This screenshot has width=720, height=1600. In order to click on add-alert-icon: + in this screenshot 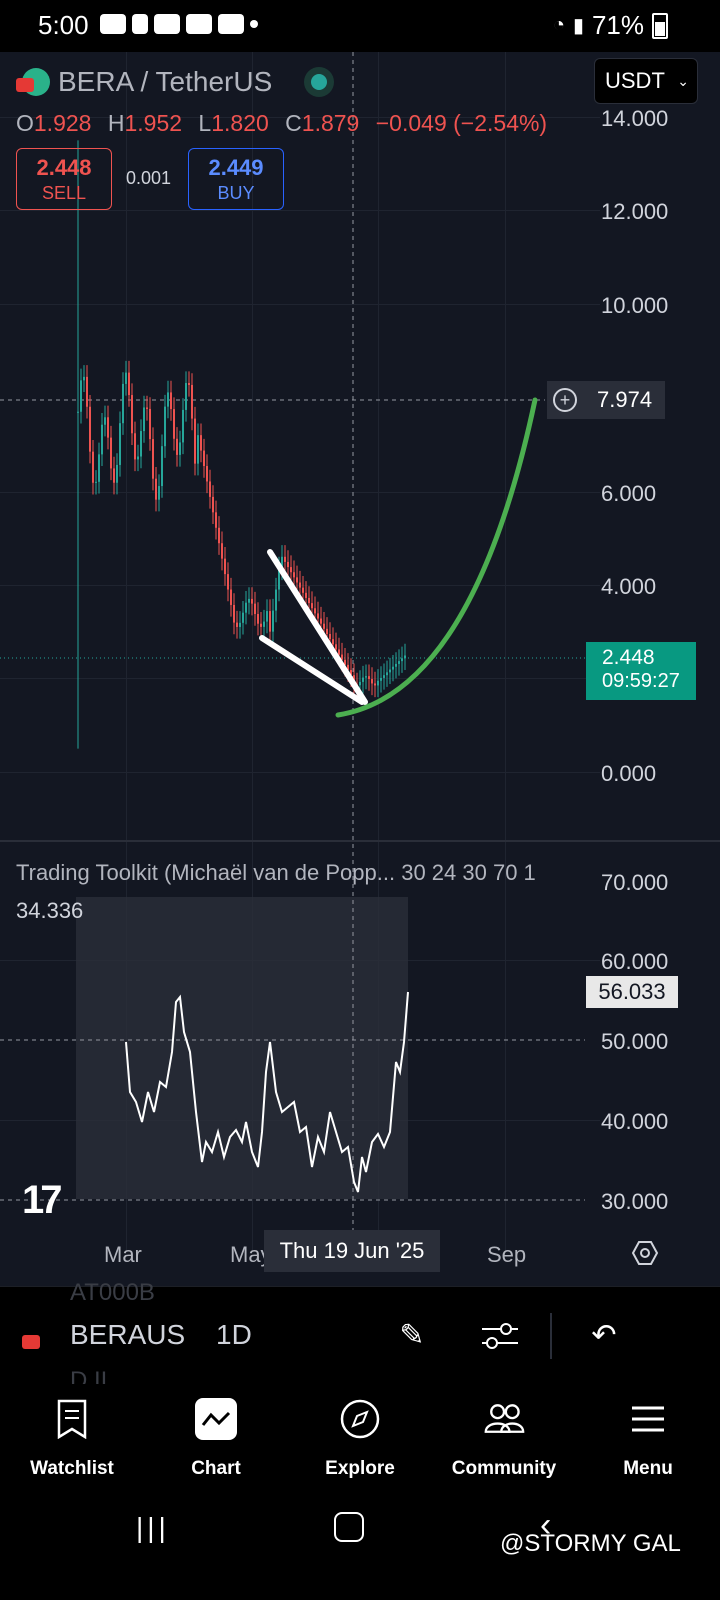, I will do `click(565, 400)`.